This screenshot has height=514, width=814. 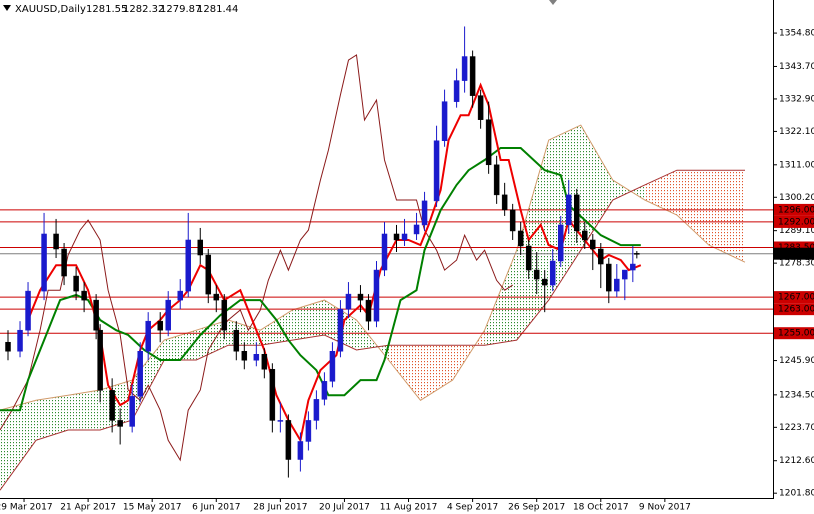 I want to click on level-label: 1263.00, so click(x=796, y=310).